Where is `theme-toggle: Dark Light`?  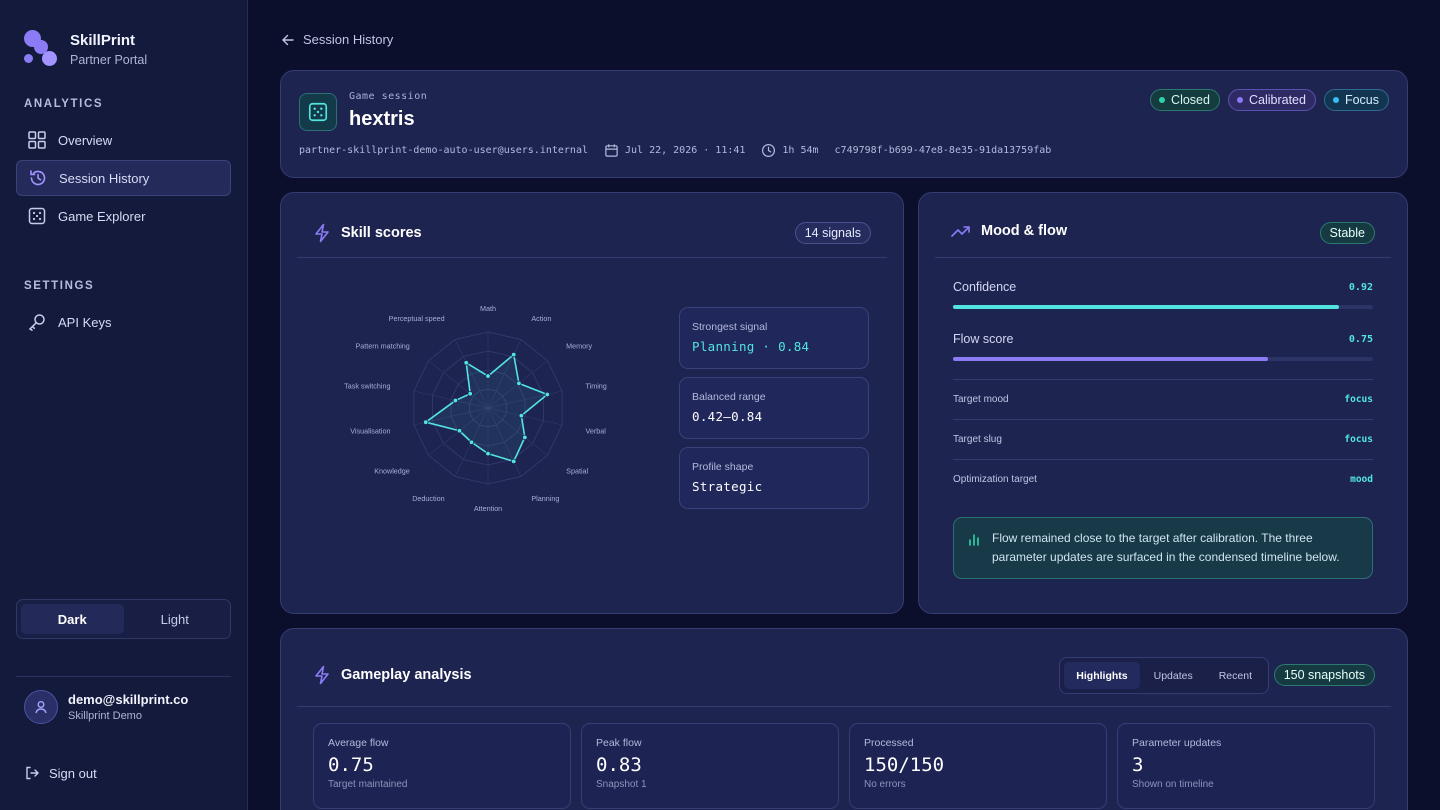 theme-toggle: Dark Light is located at coordinates (123, 619).